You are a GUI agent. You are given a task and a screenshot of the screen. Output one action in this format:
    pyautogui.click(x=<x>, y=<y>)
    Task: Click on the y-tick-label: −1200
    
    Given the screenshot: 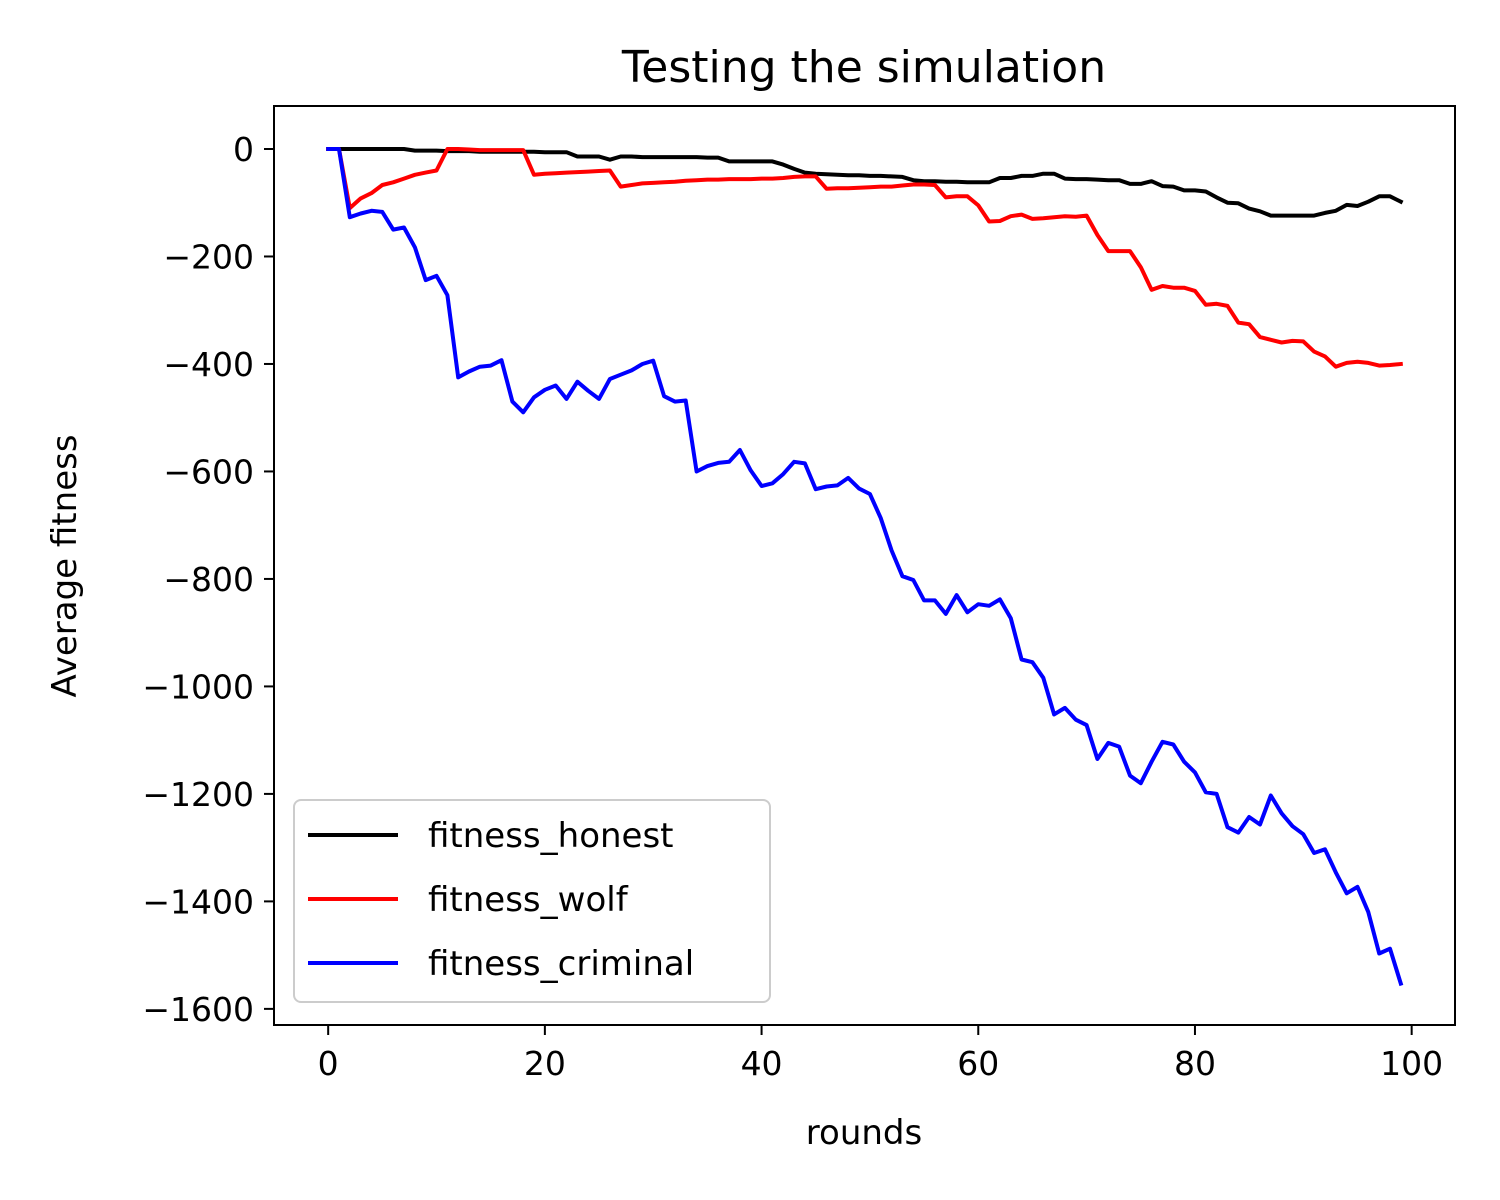 What is the action you would take?
    pyautogui.click(x=198, y=794)
    